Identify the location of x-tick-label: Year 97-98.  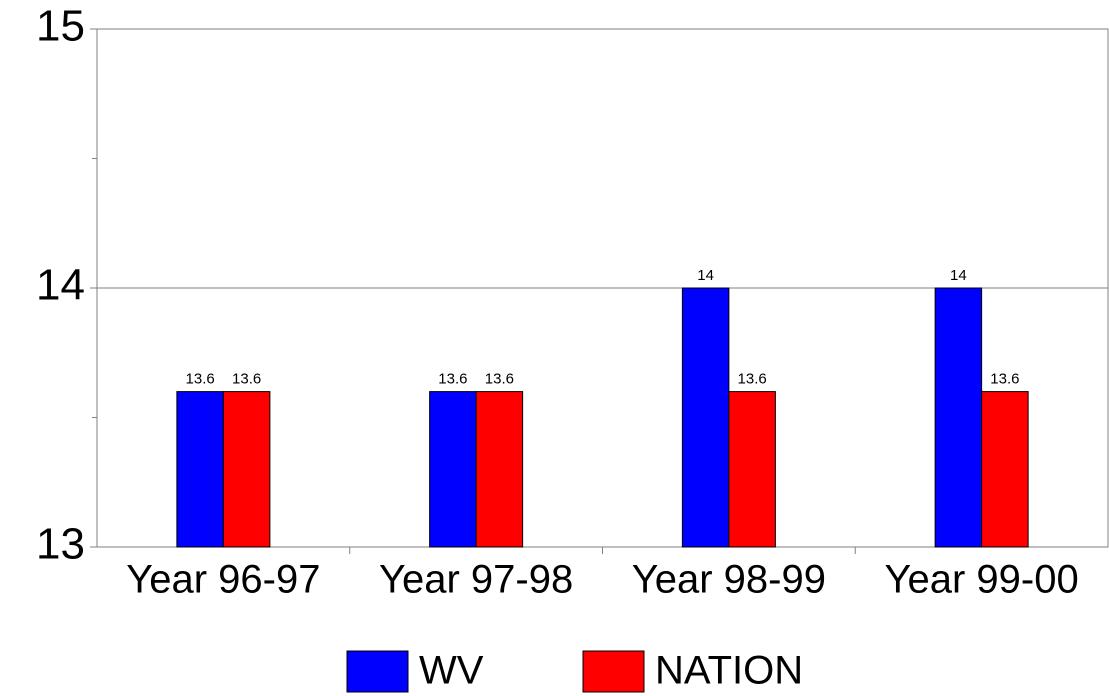
(476, 580).